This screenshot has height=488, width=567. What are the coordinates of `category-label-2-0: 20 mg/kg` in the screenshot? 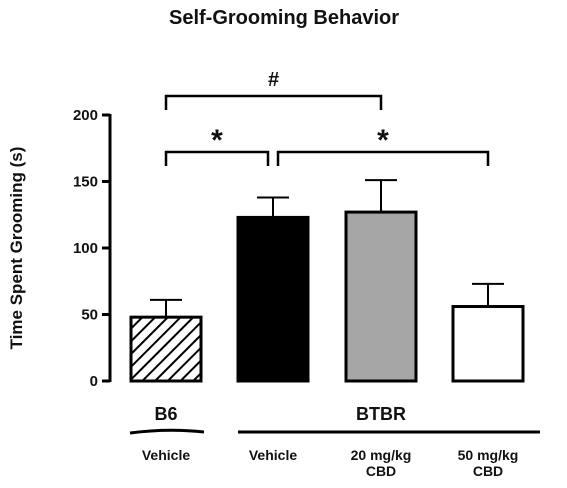 It's located at (381, 455).